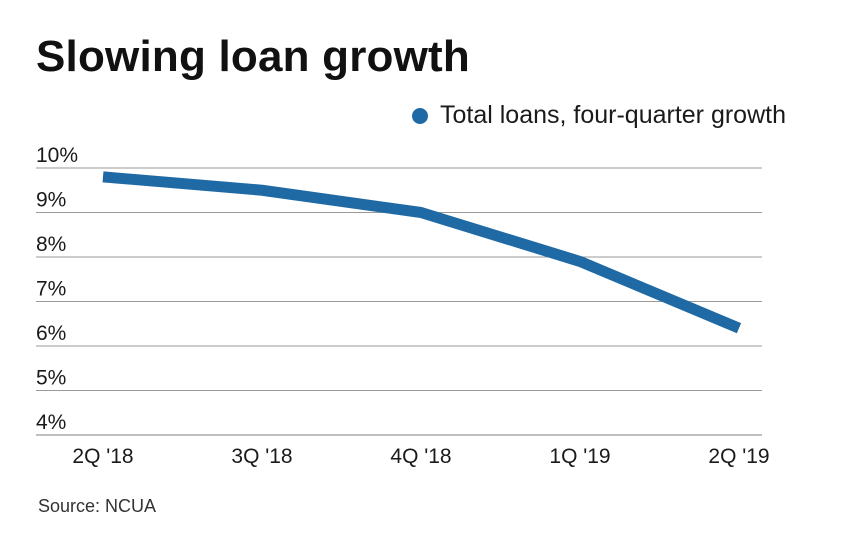 The image size is (844, 550). I want to click on x-tick-label: 2Q '18, so click(102, 456).